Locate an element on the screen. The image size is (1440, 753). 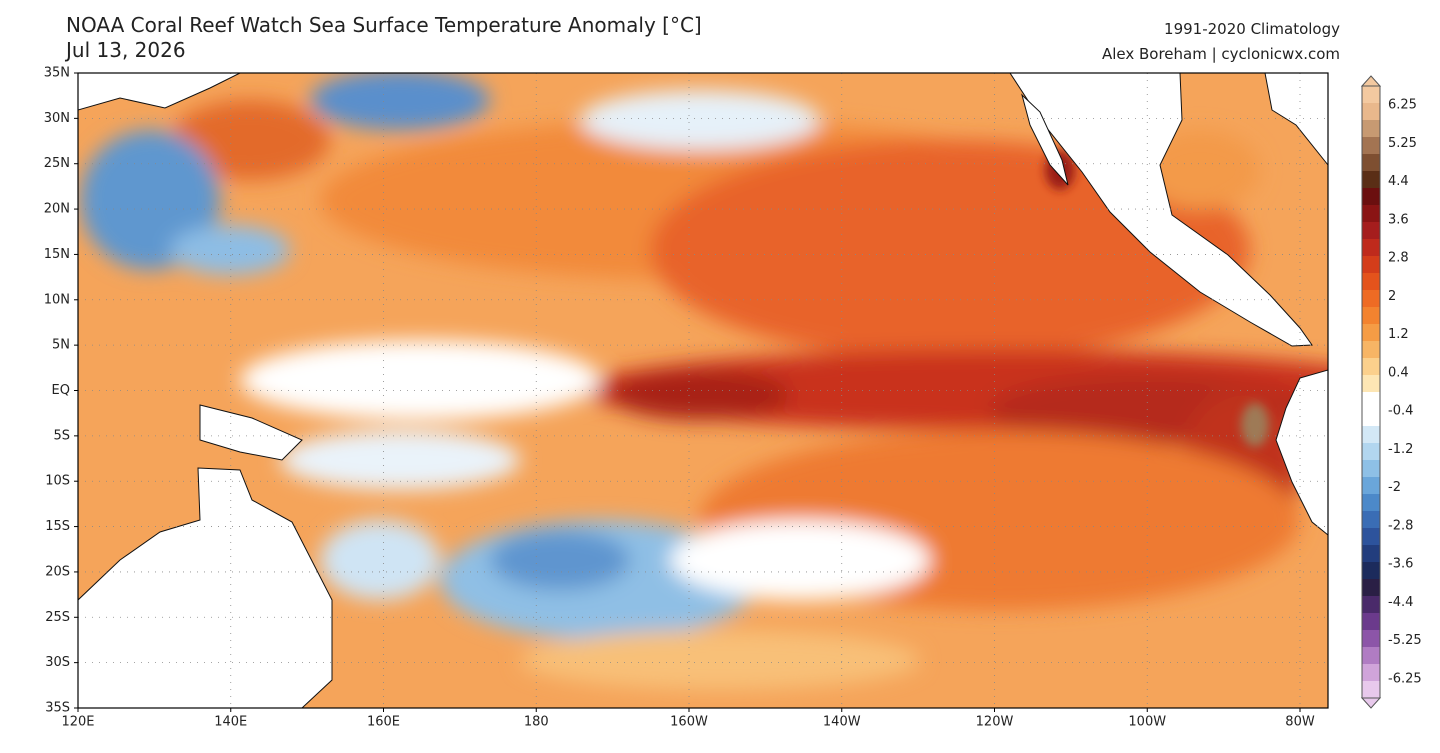
colorbar-label: -5.25 is located at coordinates (1405, 640).